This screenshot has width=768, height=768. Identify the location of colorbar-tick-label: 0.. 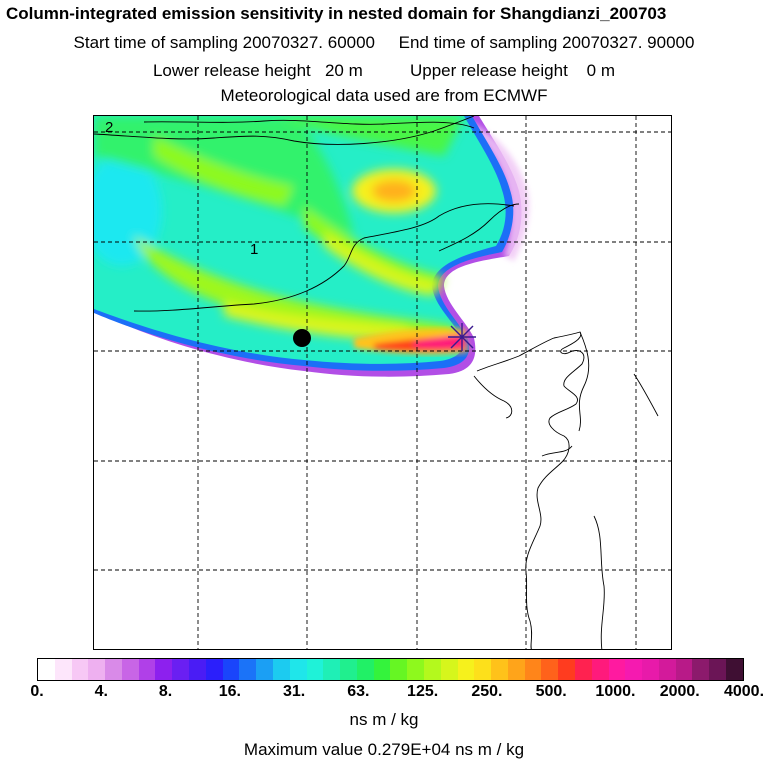
(37, 691).